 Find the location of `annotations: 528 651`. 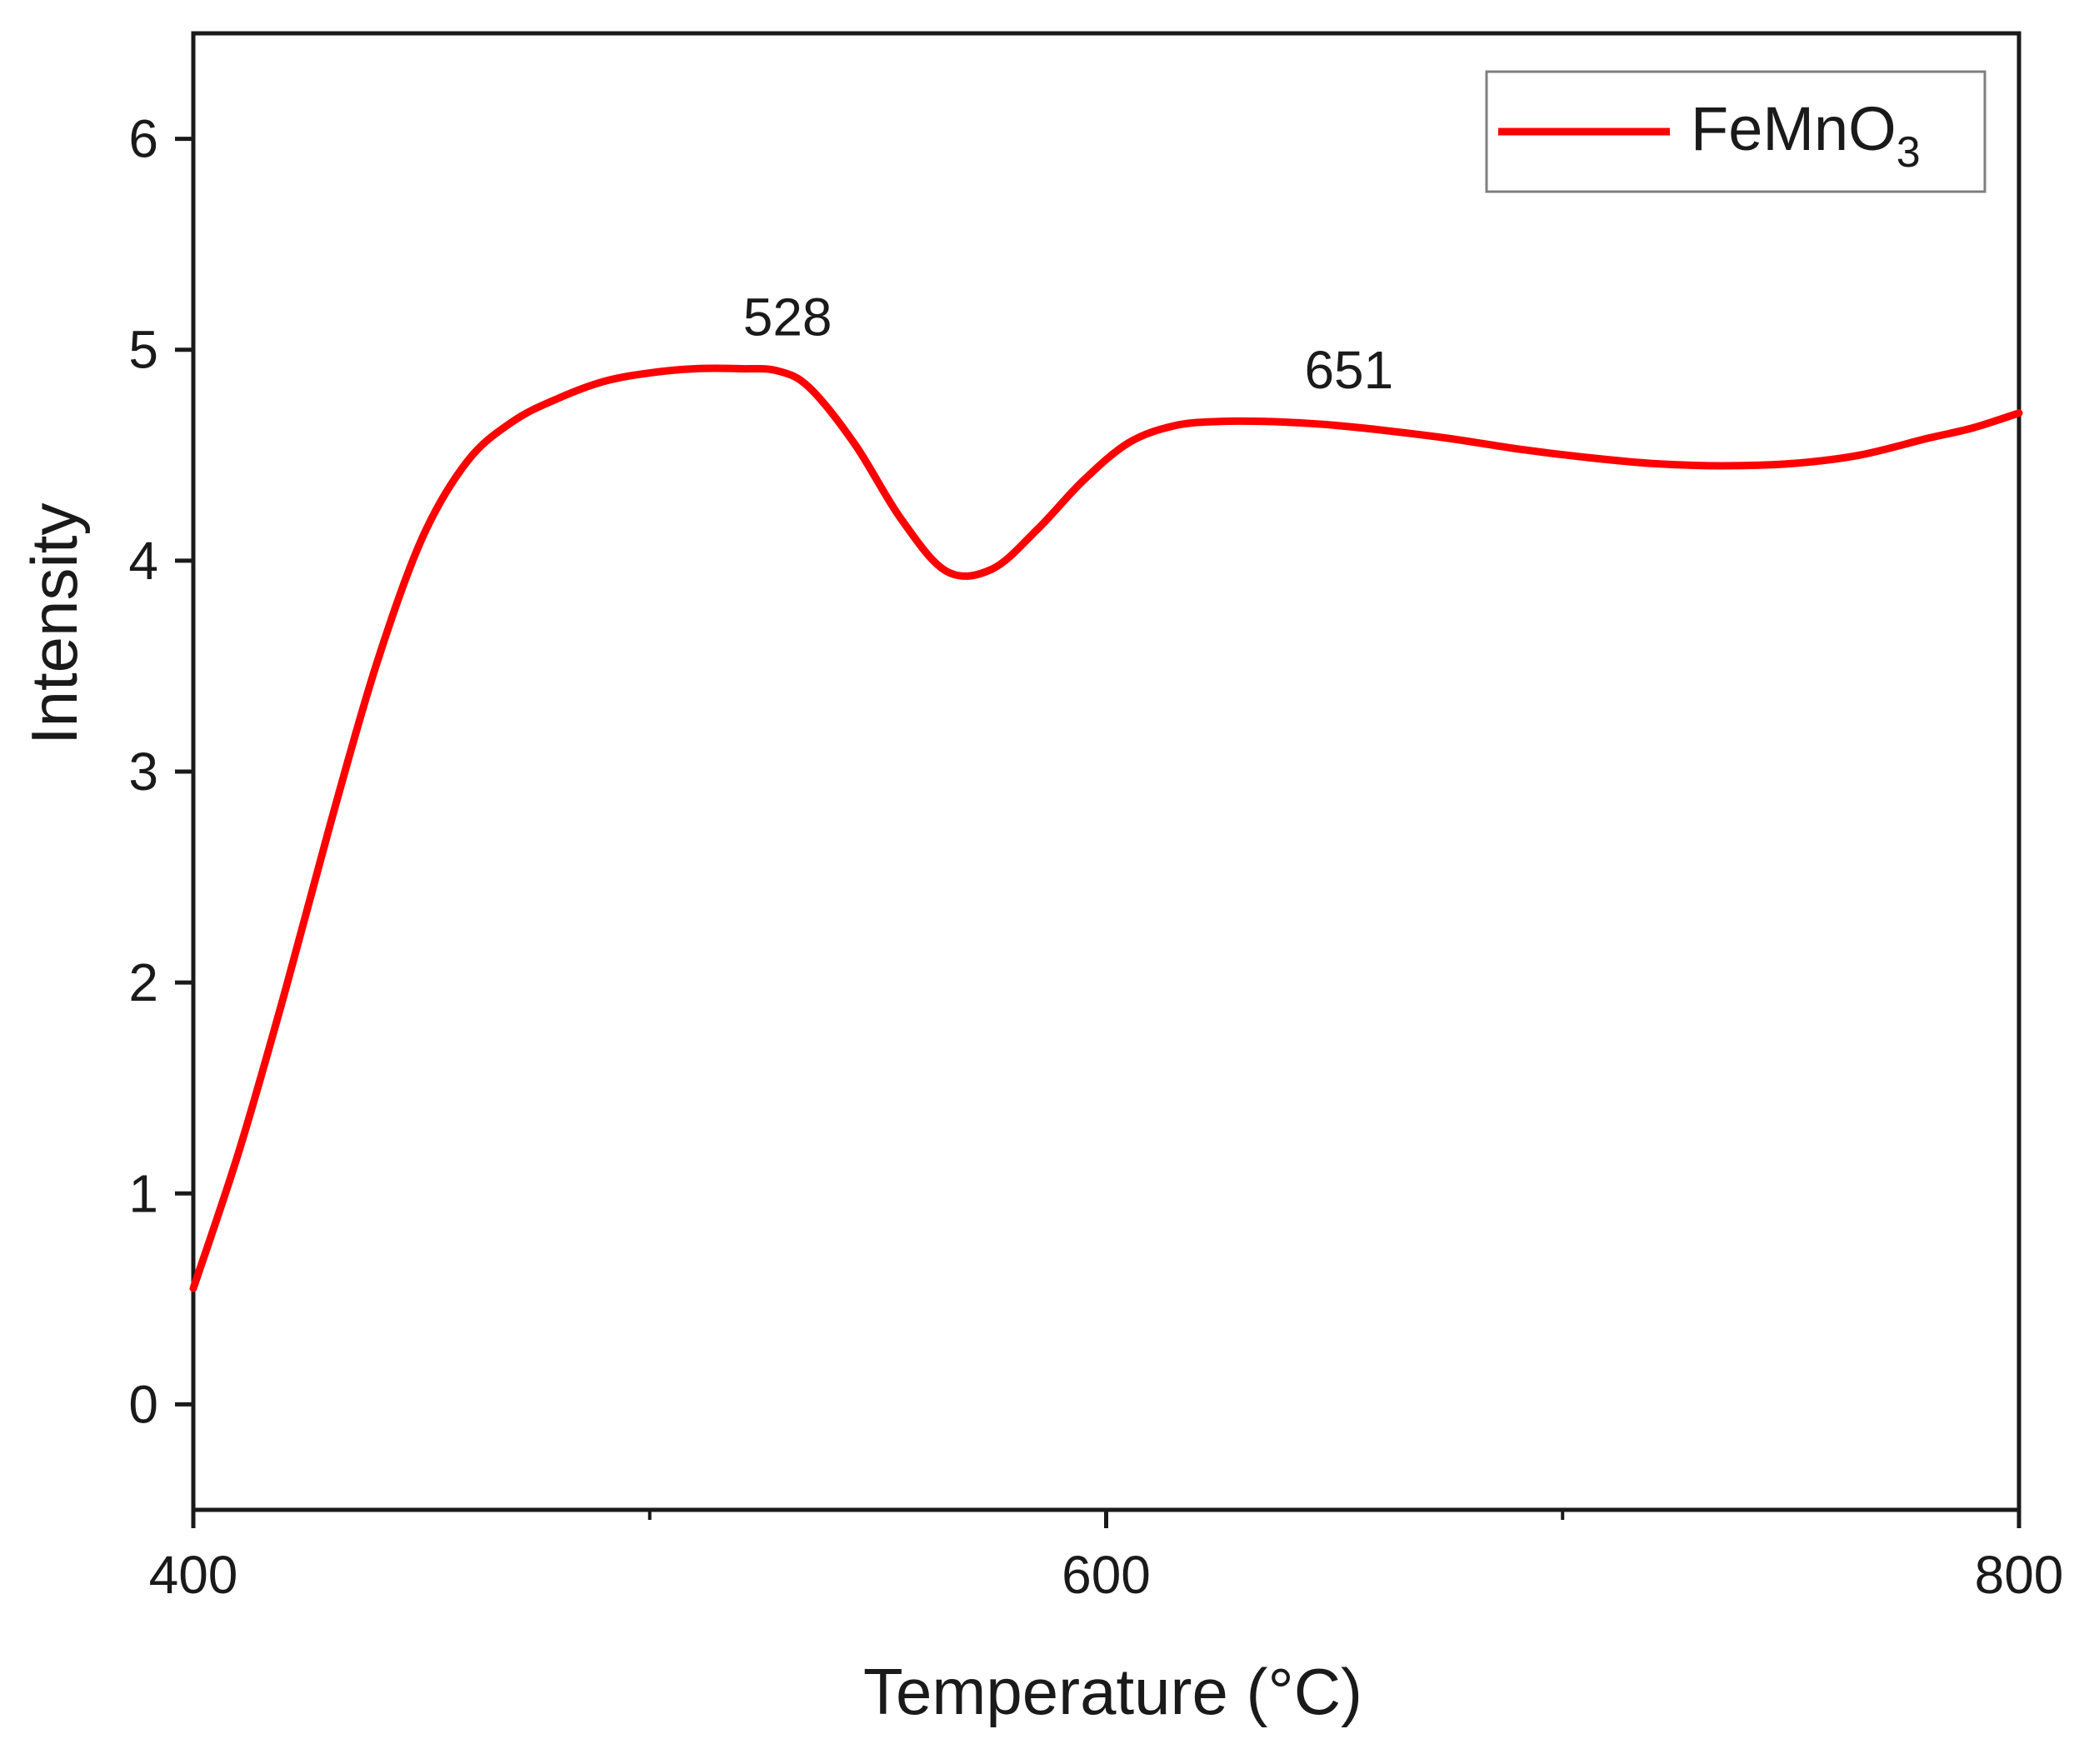

annotations: 528 651 is located at coordinates (1068, 343).